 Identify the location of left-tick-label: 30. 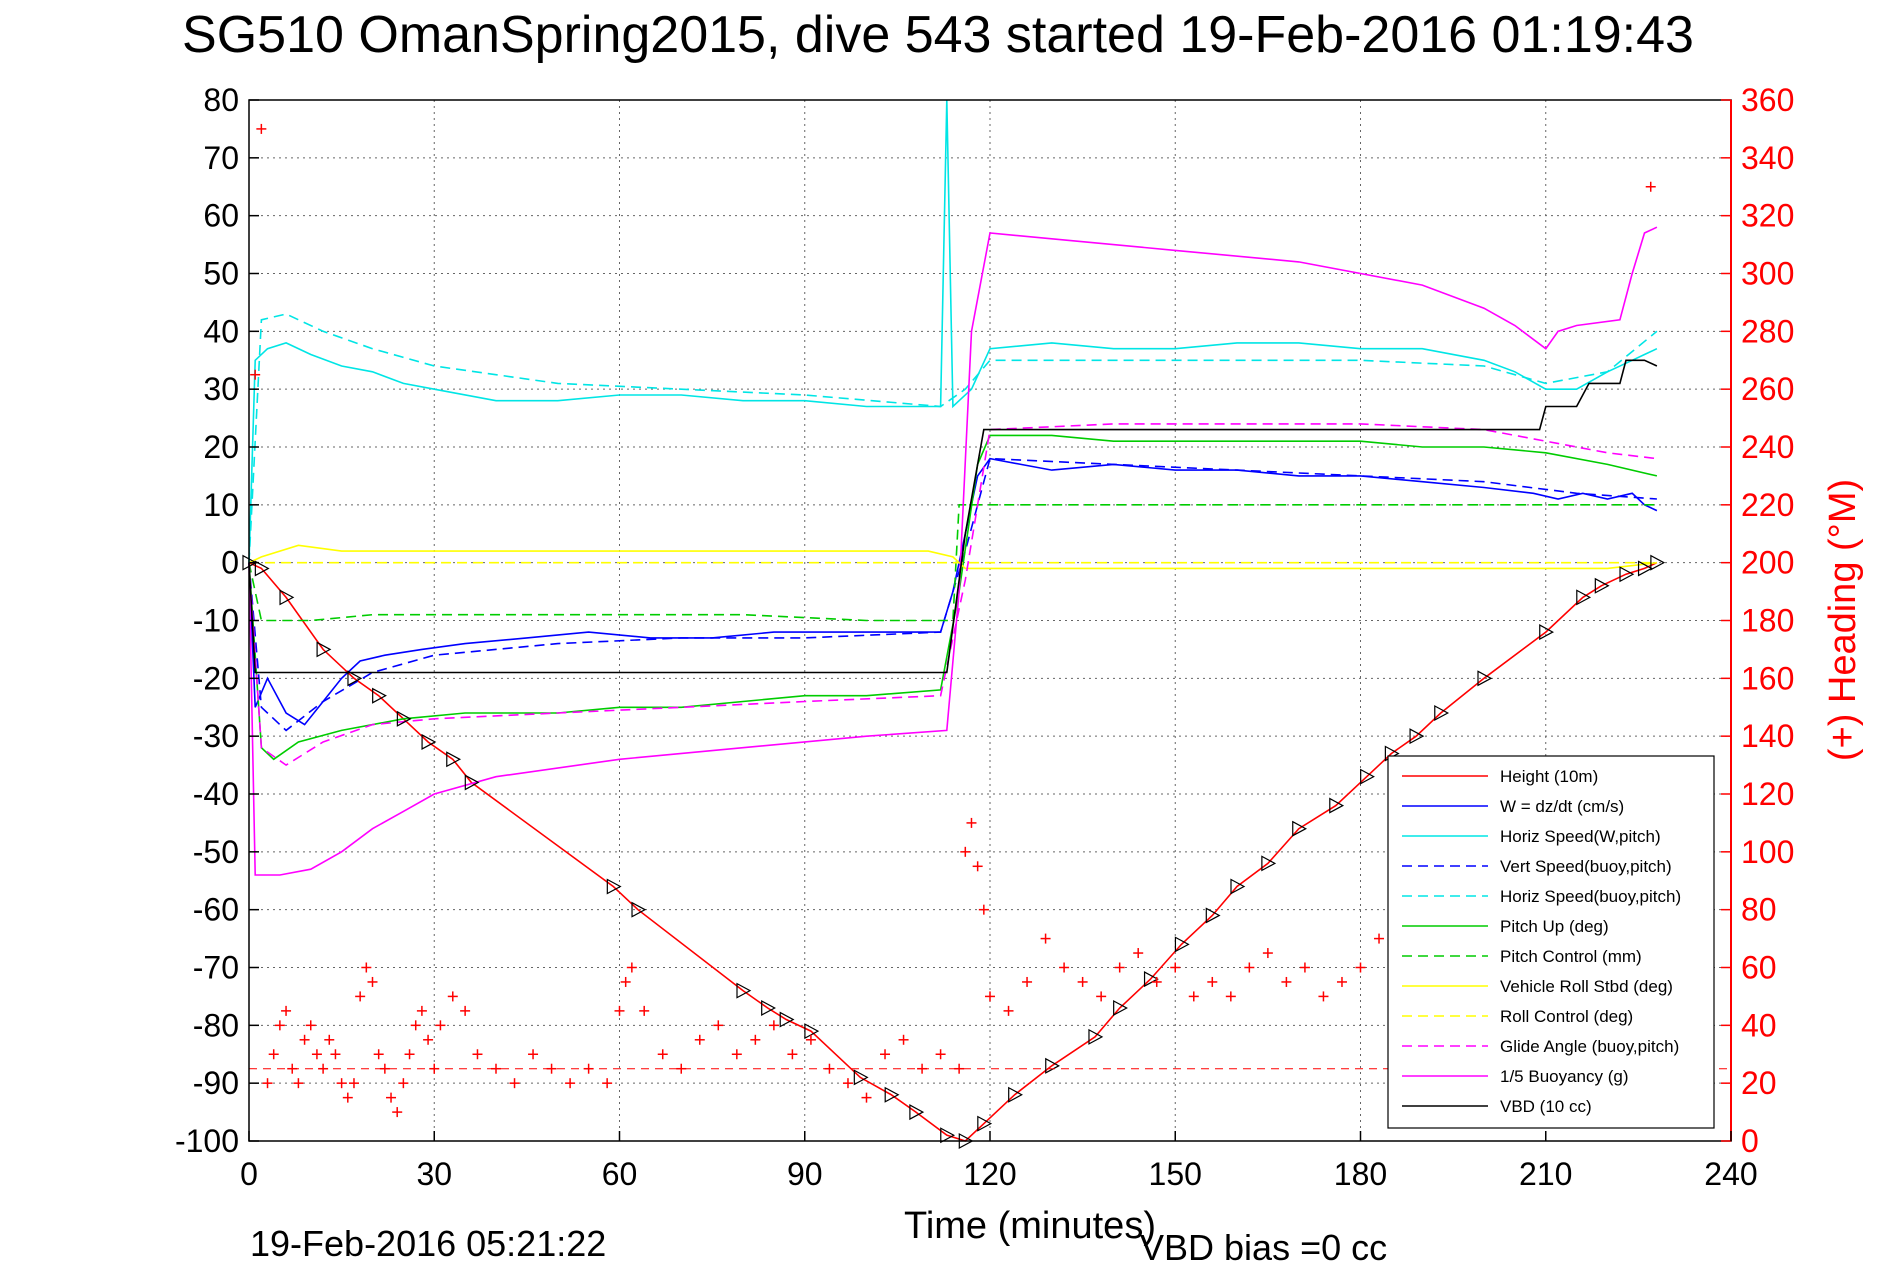
(221, 389).